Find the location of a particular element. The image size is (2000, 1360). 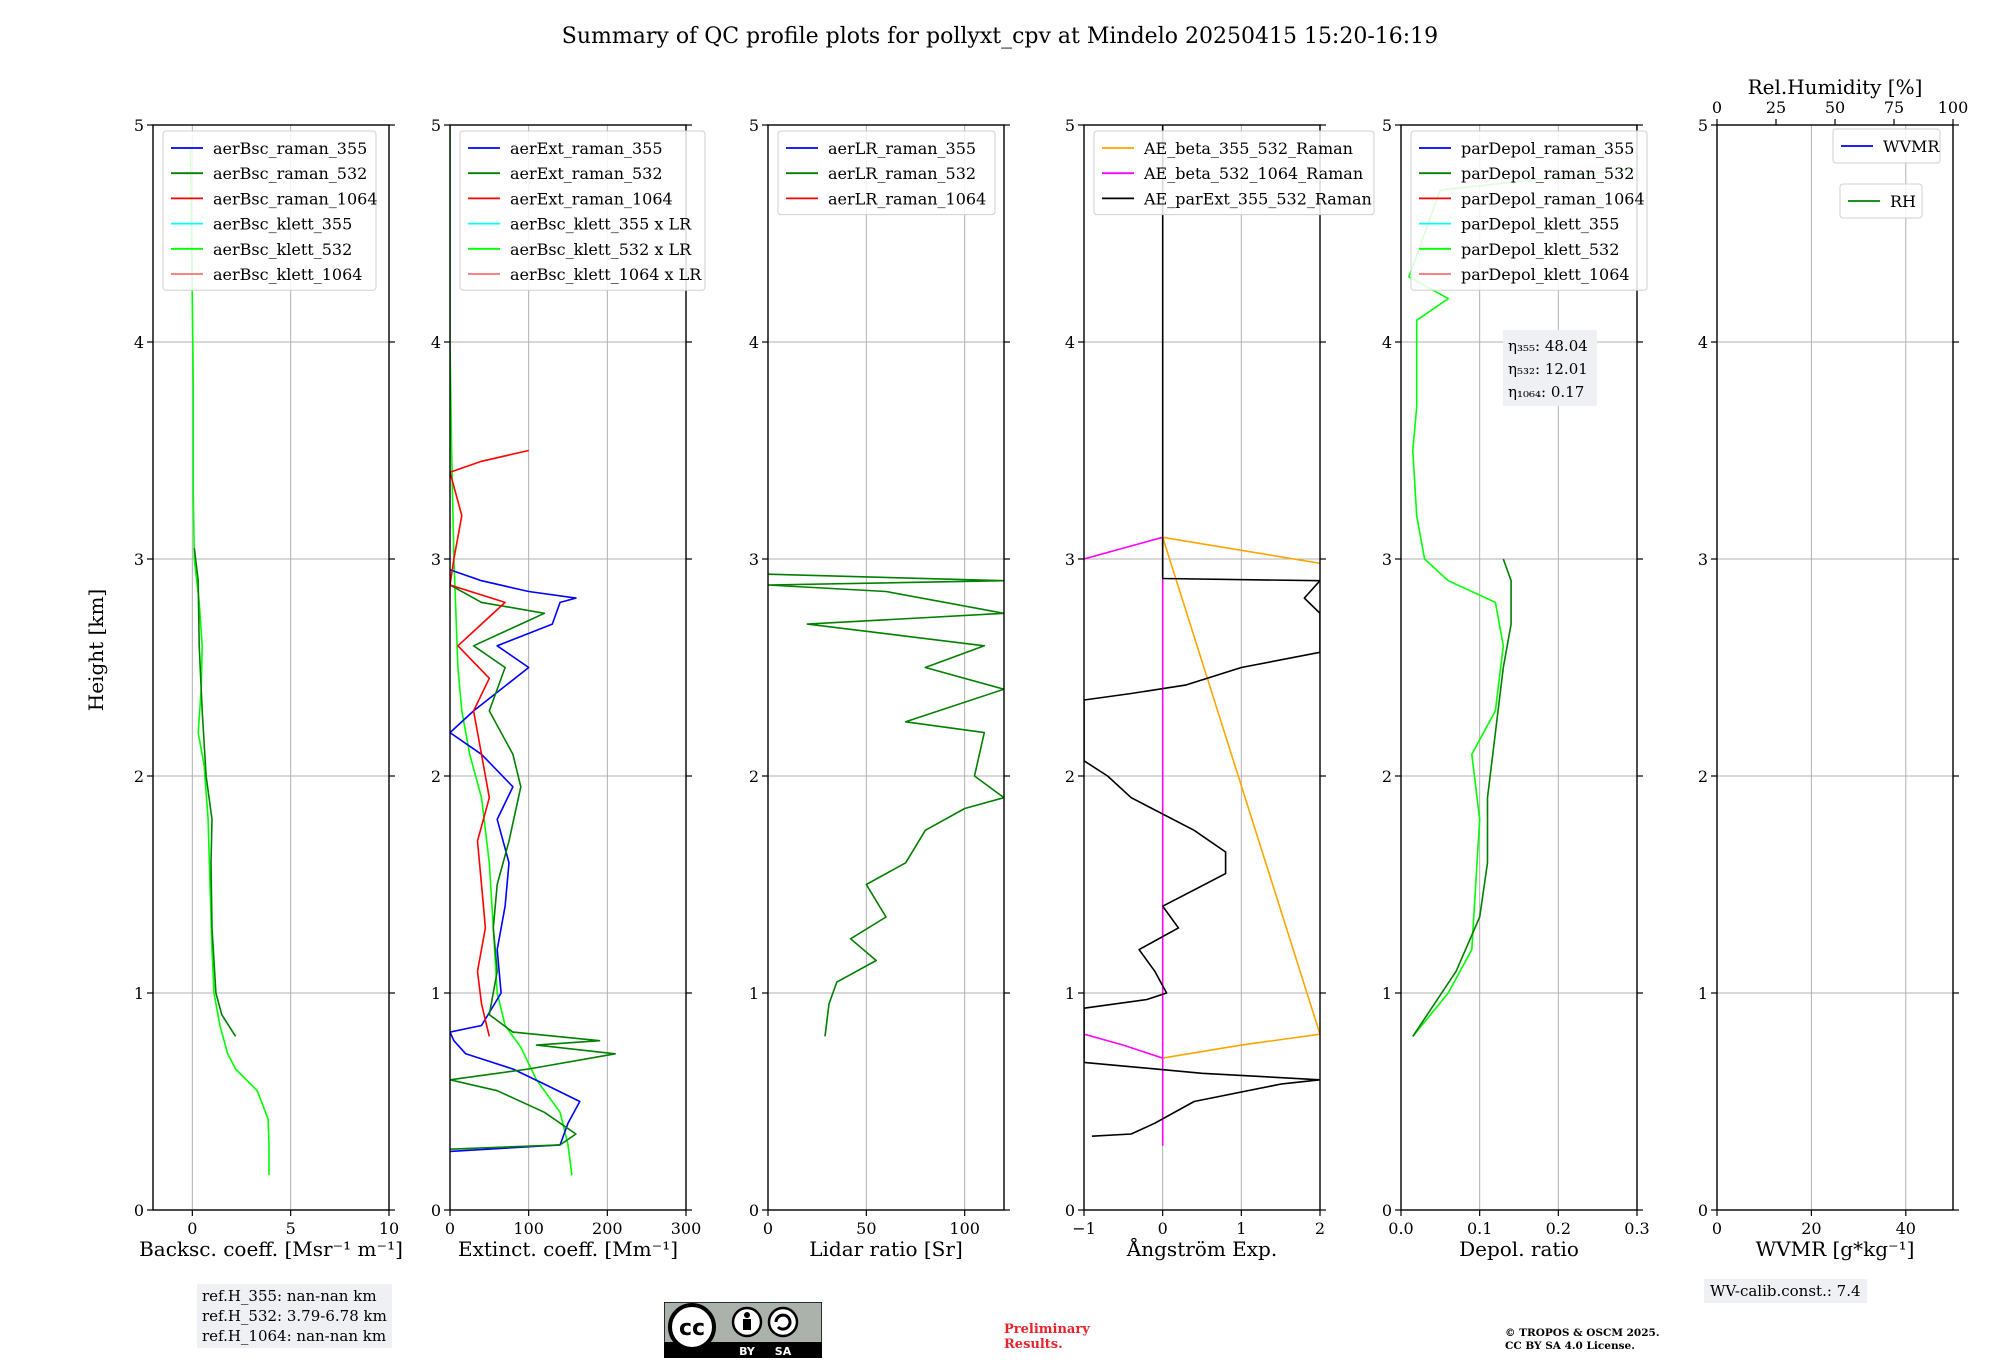

legend-label: WVMR is located at coordinates (1911, 146).